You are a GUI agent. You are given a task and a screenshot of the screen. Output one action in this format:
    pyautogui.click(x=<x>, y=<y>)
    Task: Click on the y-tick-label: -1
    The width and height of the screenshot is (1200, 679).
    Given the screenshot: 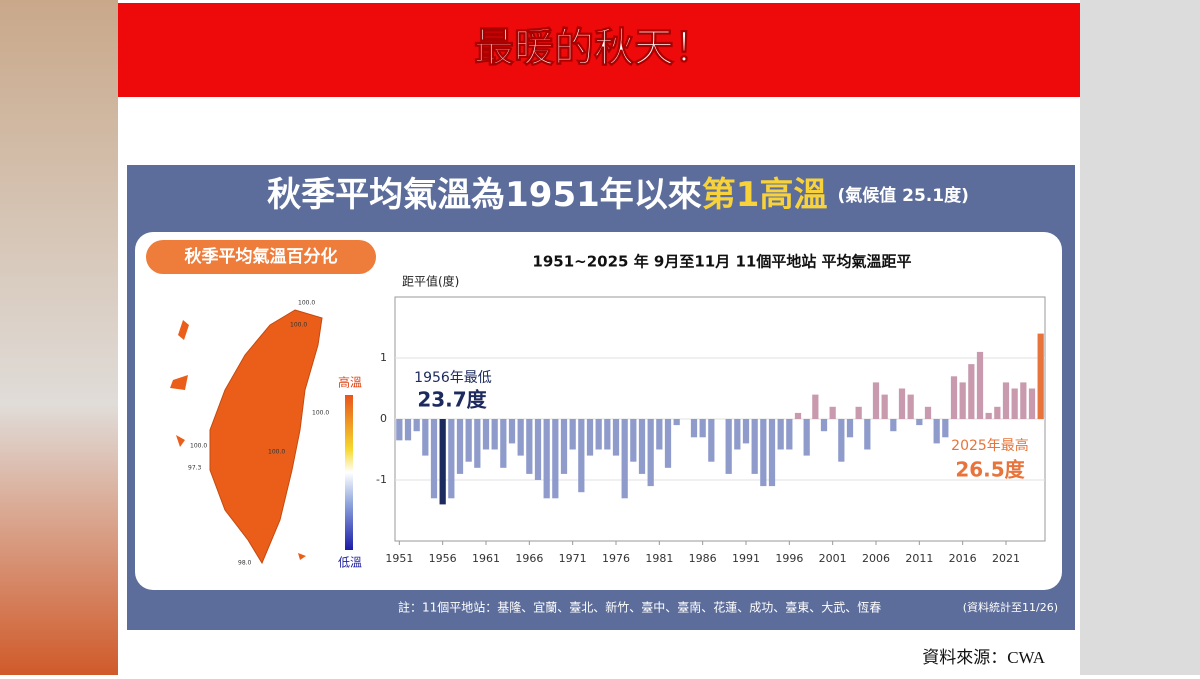 What is the action you would take?
    pyautogui.click(x=381, y=479)
    